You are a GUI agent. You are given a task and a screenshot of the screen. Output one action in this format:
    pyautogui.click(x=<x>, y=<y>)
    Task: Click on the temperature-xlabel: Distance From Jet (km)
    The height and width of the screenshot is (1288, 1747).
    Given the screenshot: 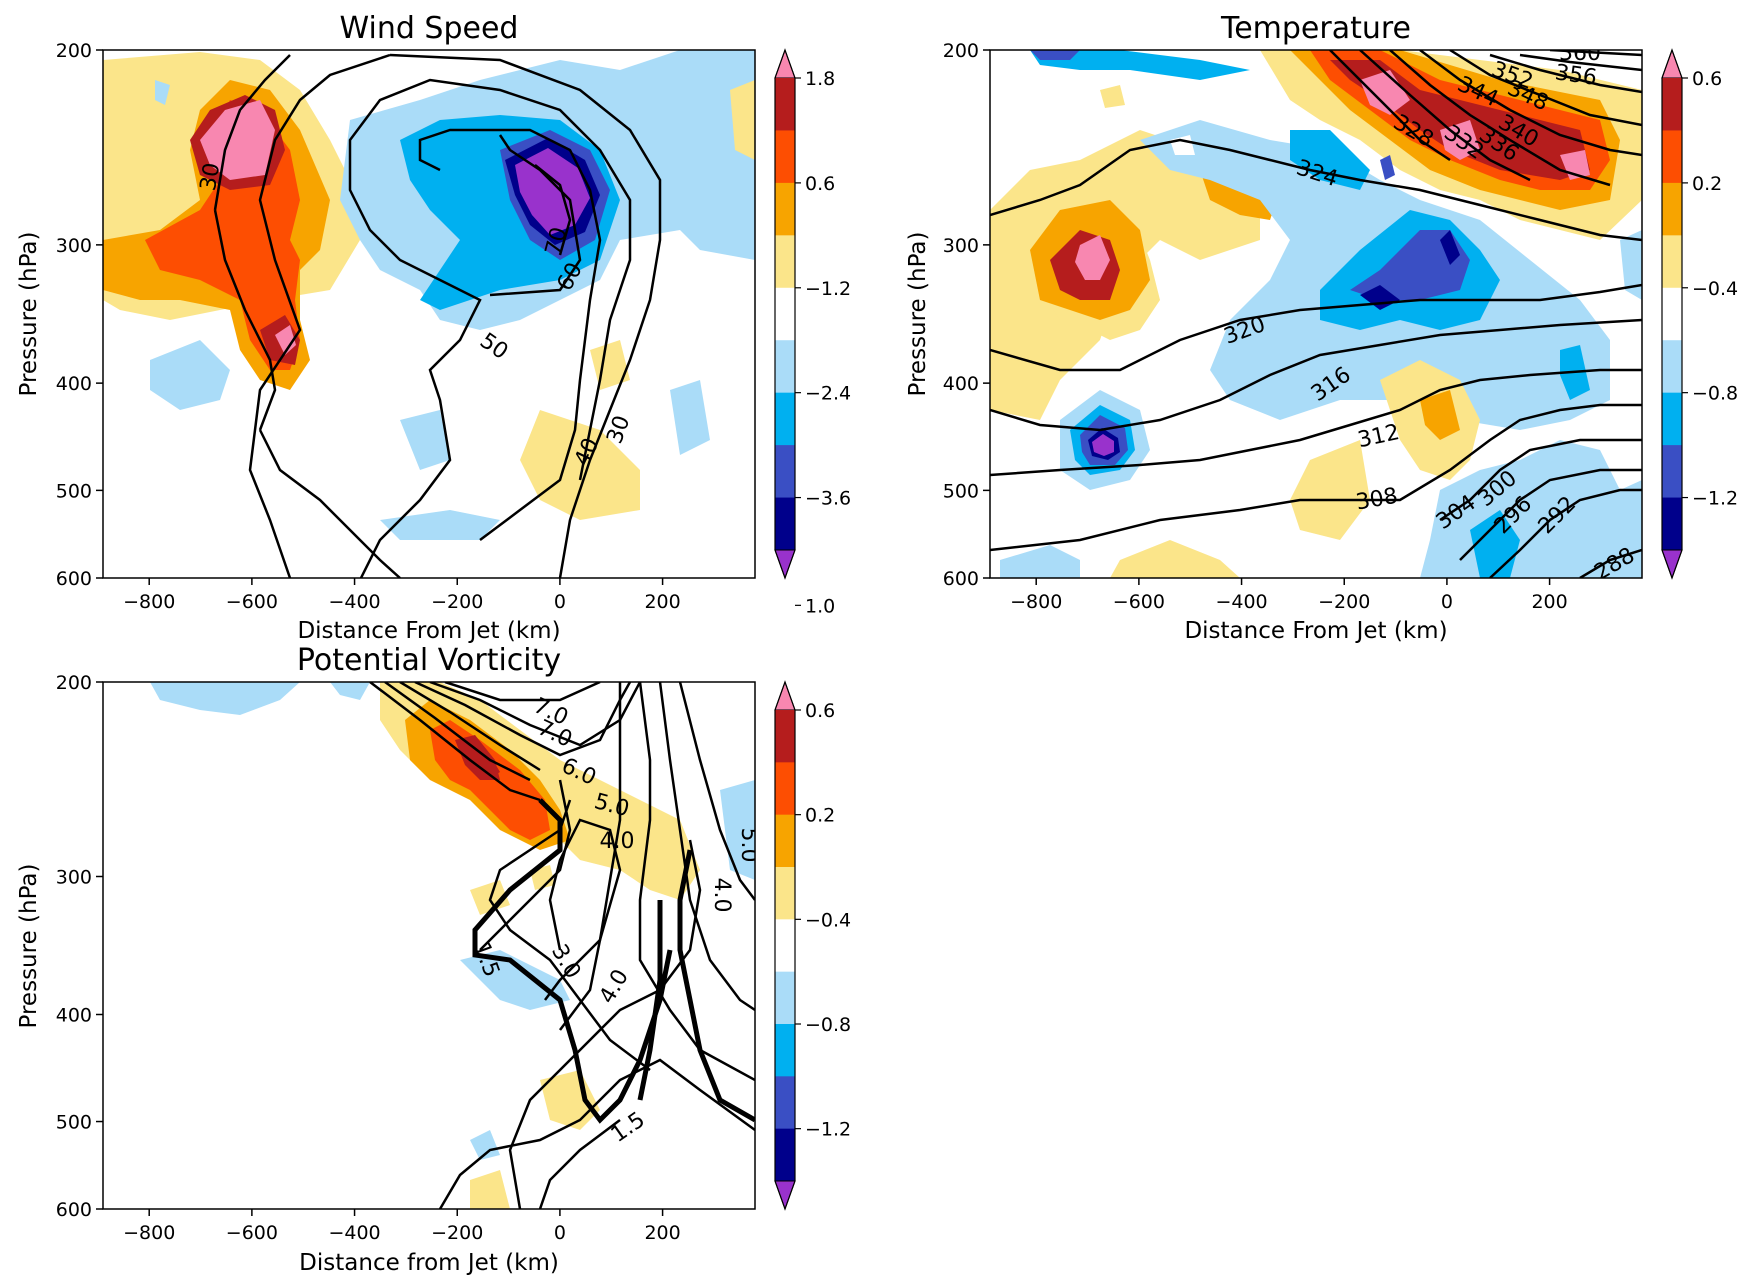 What is the action you would take?
    pyautogui.click(x=1315, y=631)
    